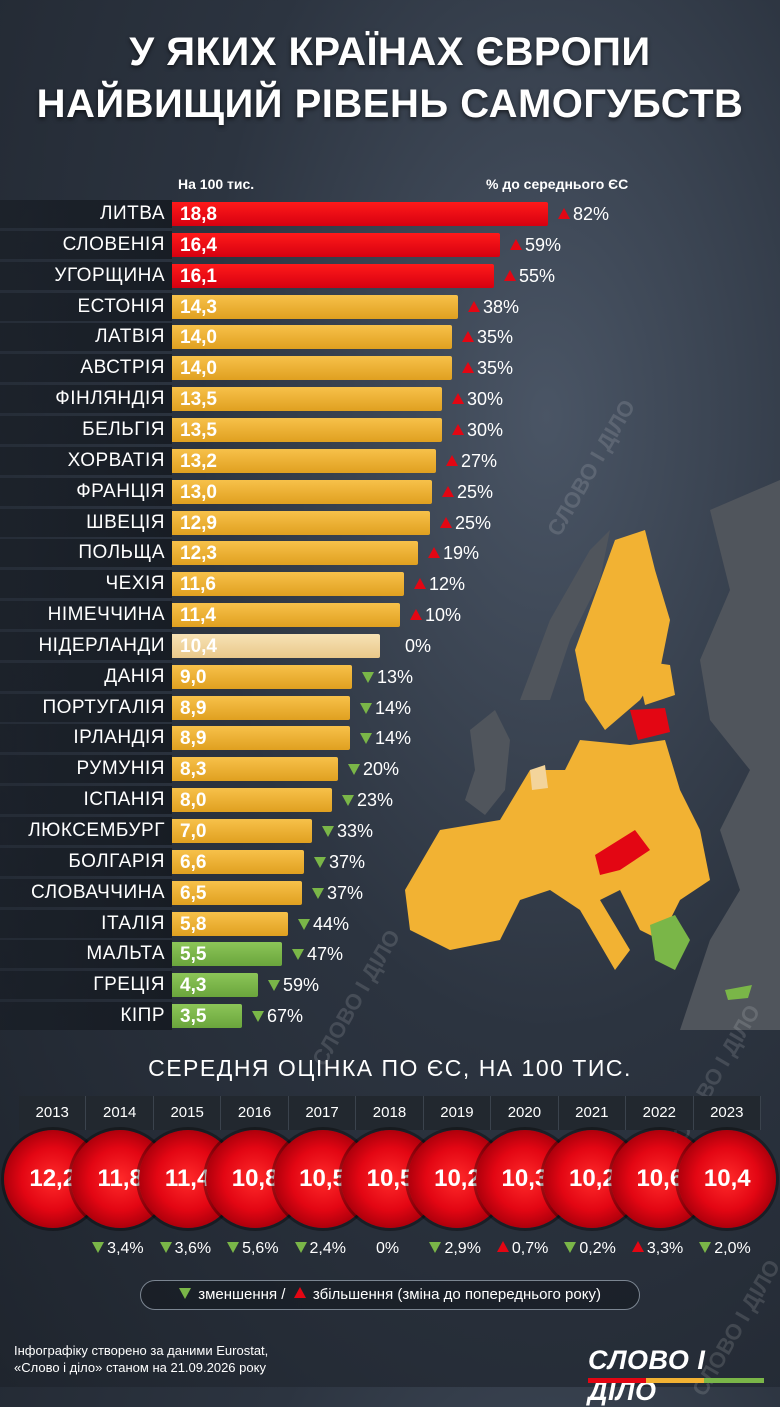 Image resolution: width=780 pixels, height=1407 pixels. What do you see at coordinates (280, 831) in the screenshot?
I see `bar-row: ЛЮКСЕМБУРГ 7,0 33%` at bounding box center [280, 831].